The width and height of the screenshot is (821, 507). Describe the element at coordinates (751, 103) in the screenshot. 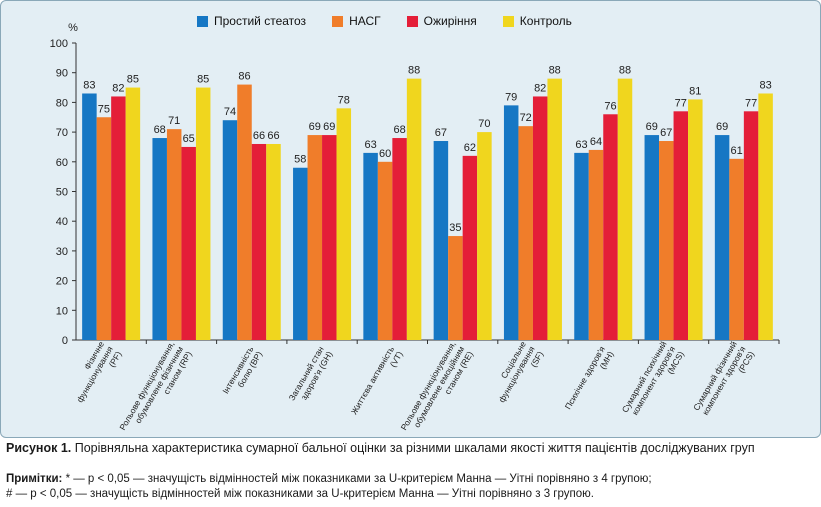

I see `bar-value-label: 77` at that location.